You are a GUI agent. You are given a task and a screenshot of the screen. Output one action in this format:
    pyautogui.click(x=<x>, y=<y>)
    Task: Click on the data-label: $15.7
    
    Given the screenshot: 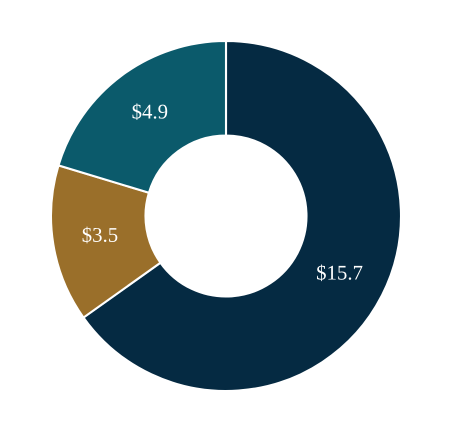 What is the action you would take?
    pyautogui.click(x=339, y=273)
    